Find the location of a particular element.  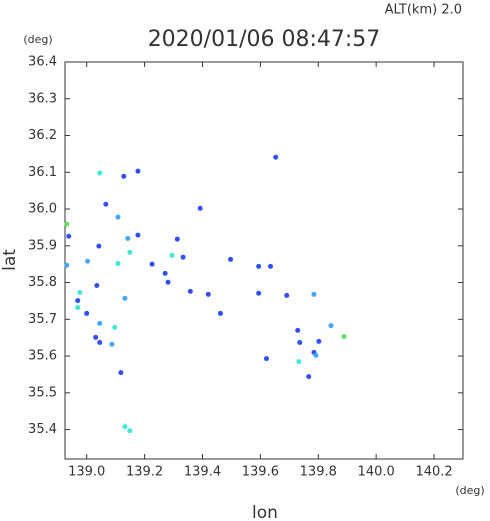

x-tick-label: 140.2 is located at coordinates (433, 472).